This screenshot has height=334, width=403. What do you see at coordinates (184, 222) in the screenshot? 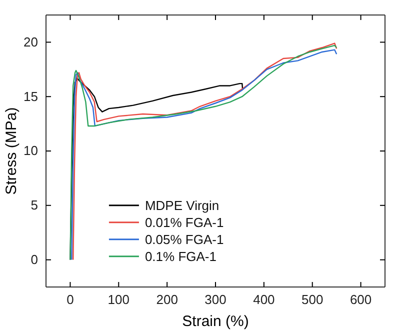
I see `legend-label: 0.01% FGA-1` at bounding box center [184, 222].